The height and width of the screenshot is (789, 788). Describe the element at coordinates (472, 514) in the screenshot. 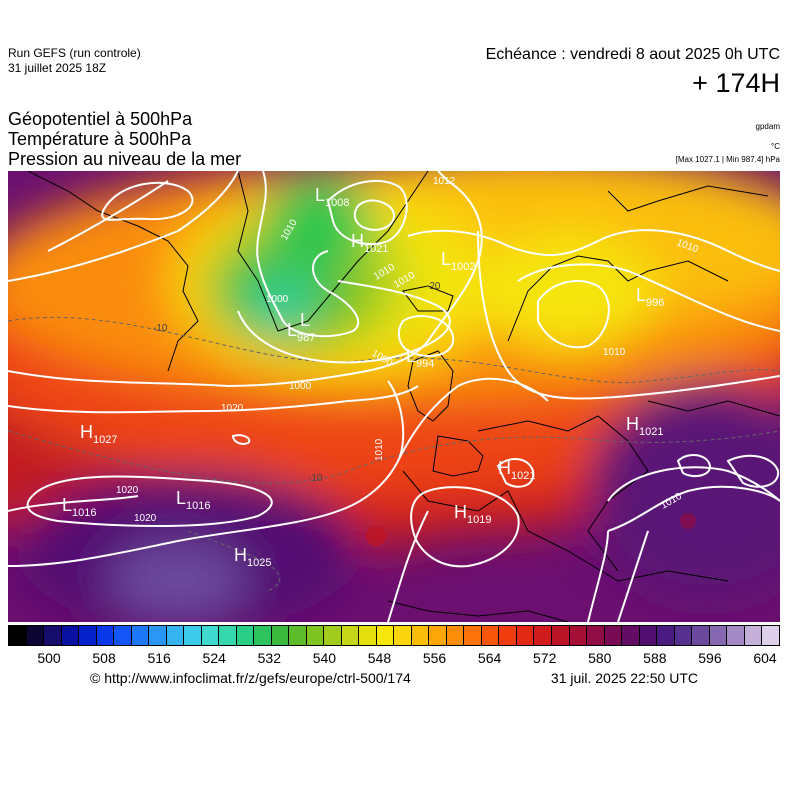

I see `pressure-system-high: H1019` at that location.